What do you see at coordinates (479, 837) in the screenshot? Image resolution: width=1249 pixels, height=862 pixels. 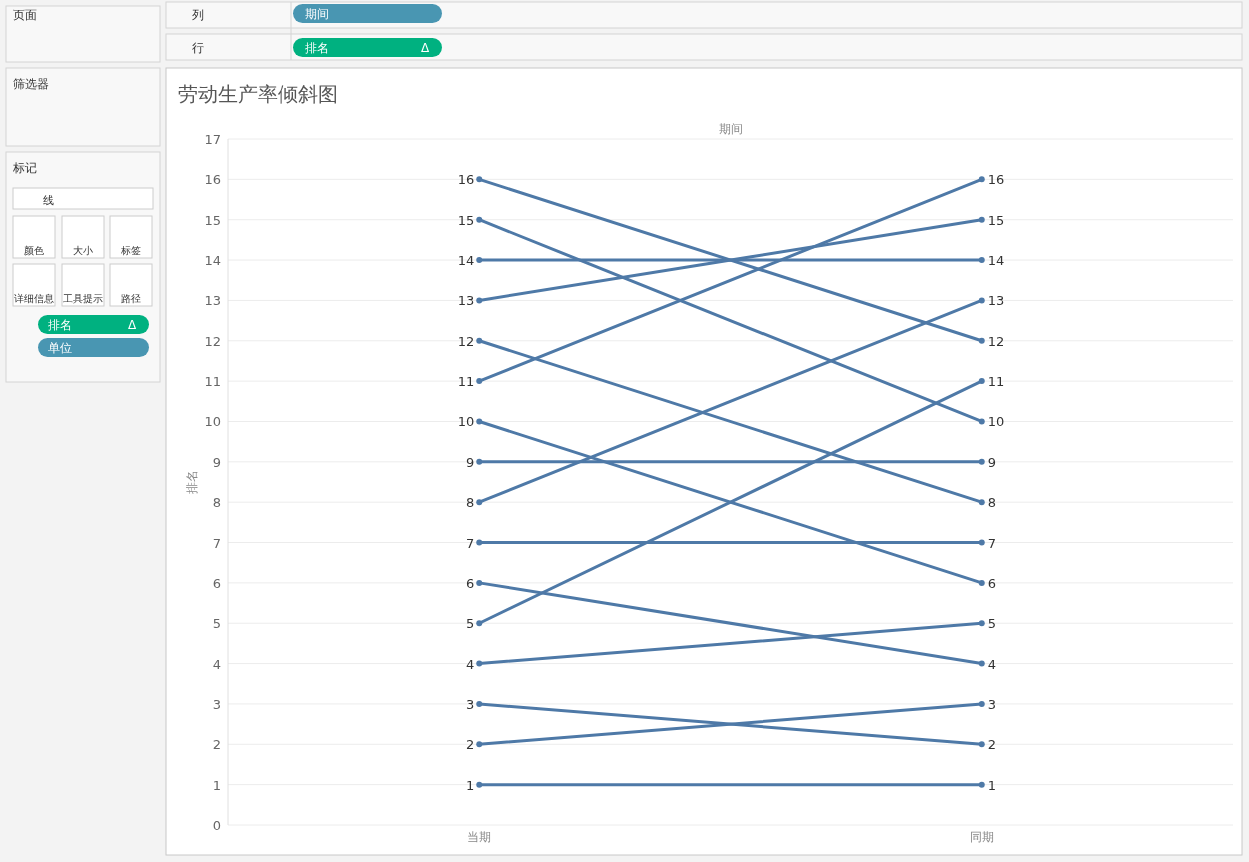 I see `x-tick-label: 当期` at bounding box center [479, 837].